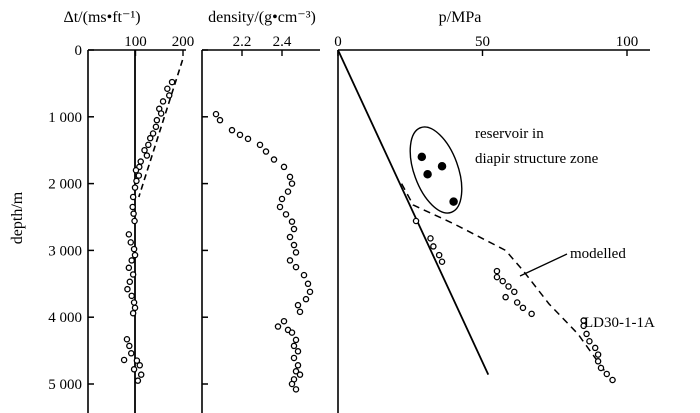 The image size is (700, 413). I want to click on density-points, so click(263, 251).